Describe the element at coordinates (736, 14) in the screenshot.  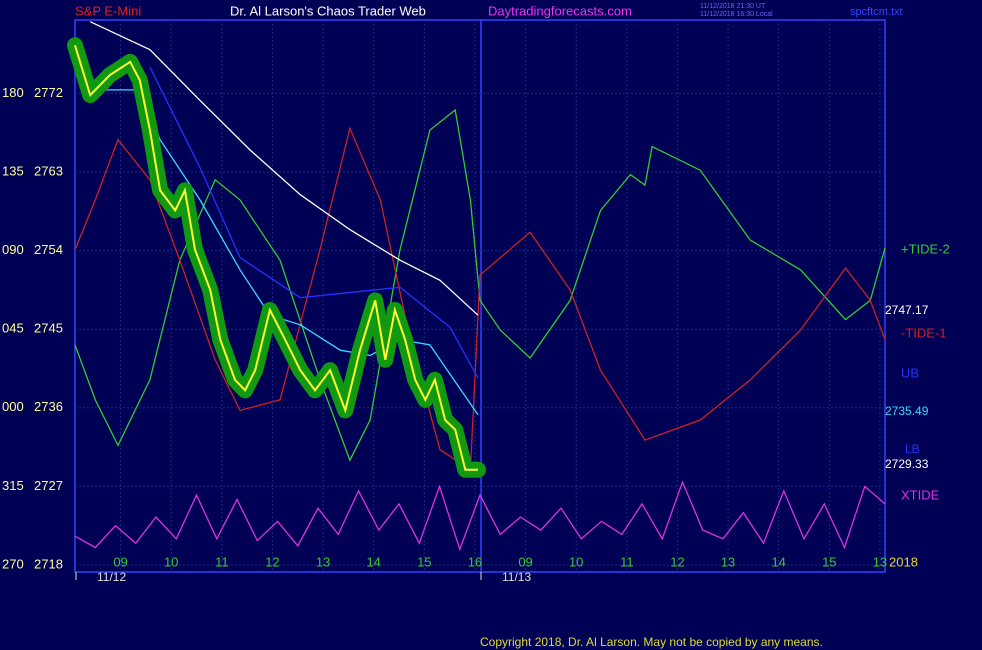
I see `timestamp: 11/12/2018 16:30 Local` at that location.